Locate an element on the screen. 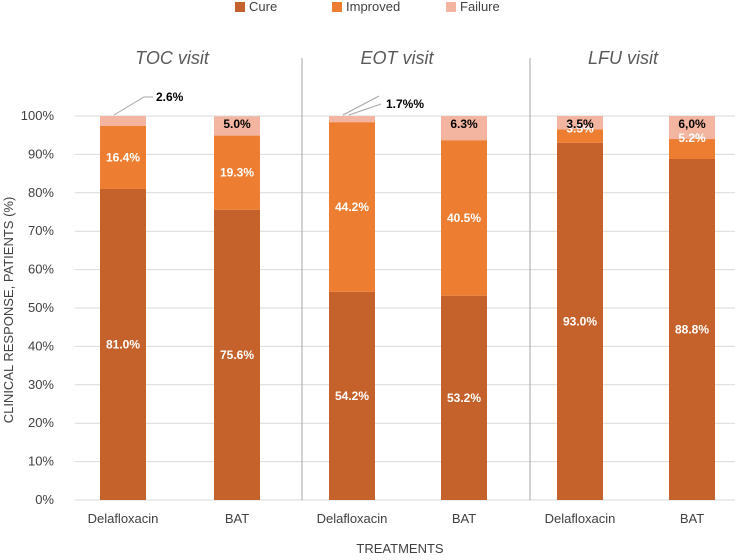 Image resolution: width=750 pixels, height=560 pixels. data-label-cure: 53.2% is located at coordinates (464, 398).